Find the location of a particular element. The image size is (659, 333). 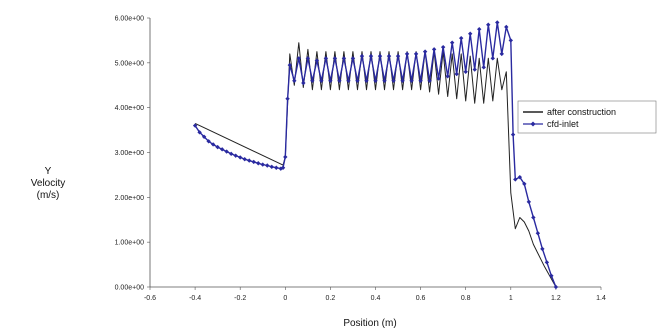

legend-label-cfd-inlet: cfd-inlet is located at coordinates (563, 124).